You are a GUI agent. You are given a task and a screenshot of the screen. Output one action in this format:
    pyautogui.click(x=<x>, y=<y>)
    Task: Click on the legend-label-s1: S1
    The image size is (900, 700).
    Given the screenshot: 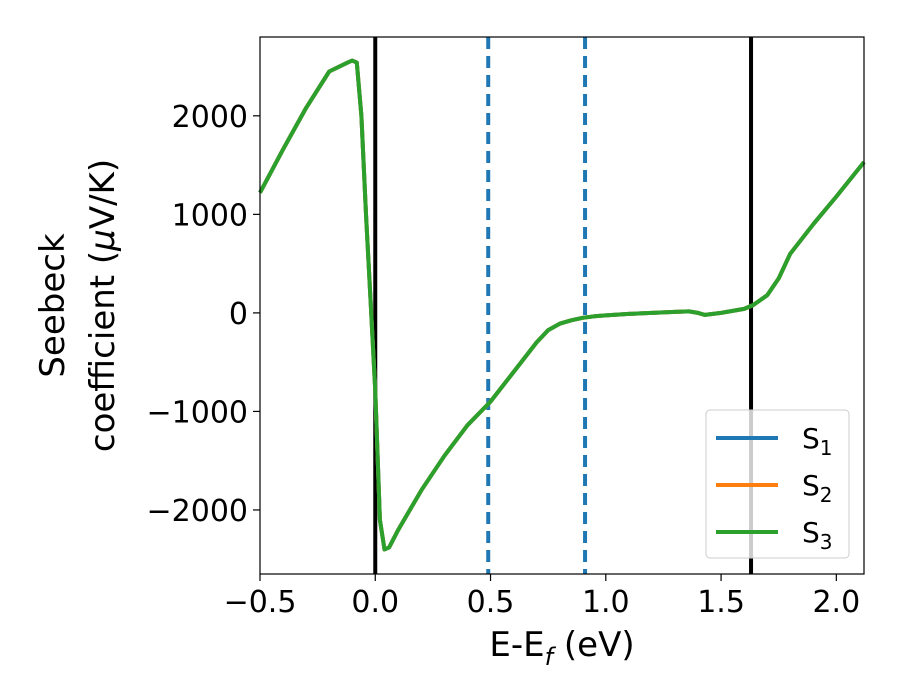 What is the action you would take?
    pyautogui.click(x=817, y=441)
    